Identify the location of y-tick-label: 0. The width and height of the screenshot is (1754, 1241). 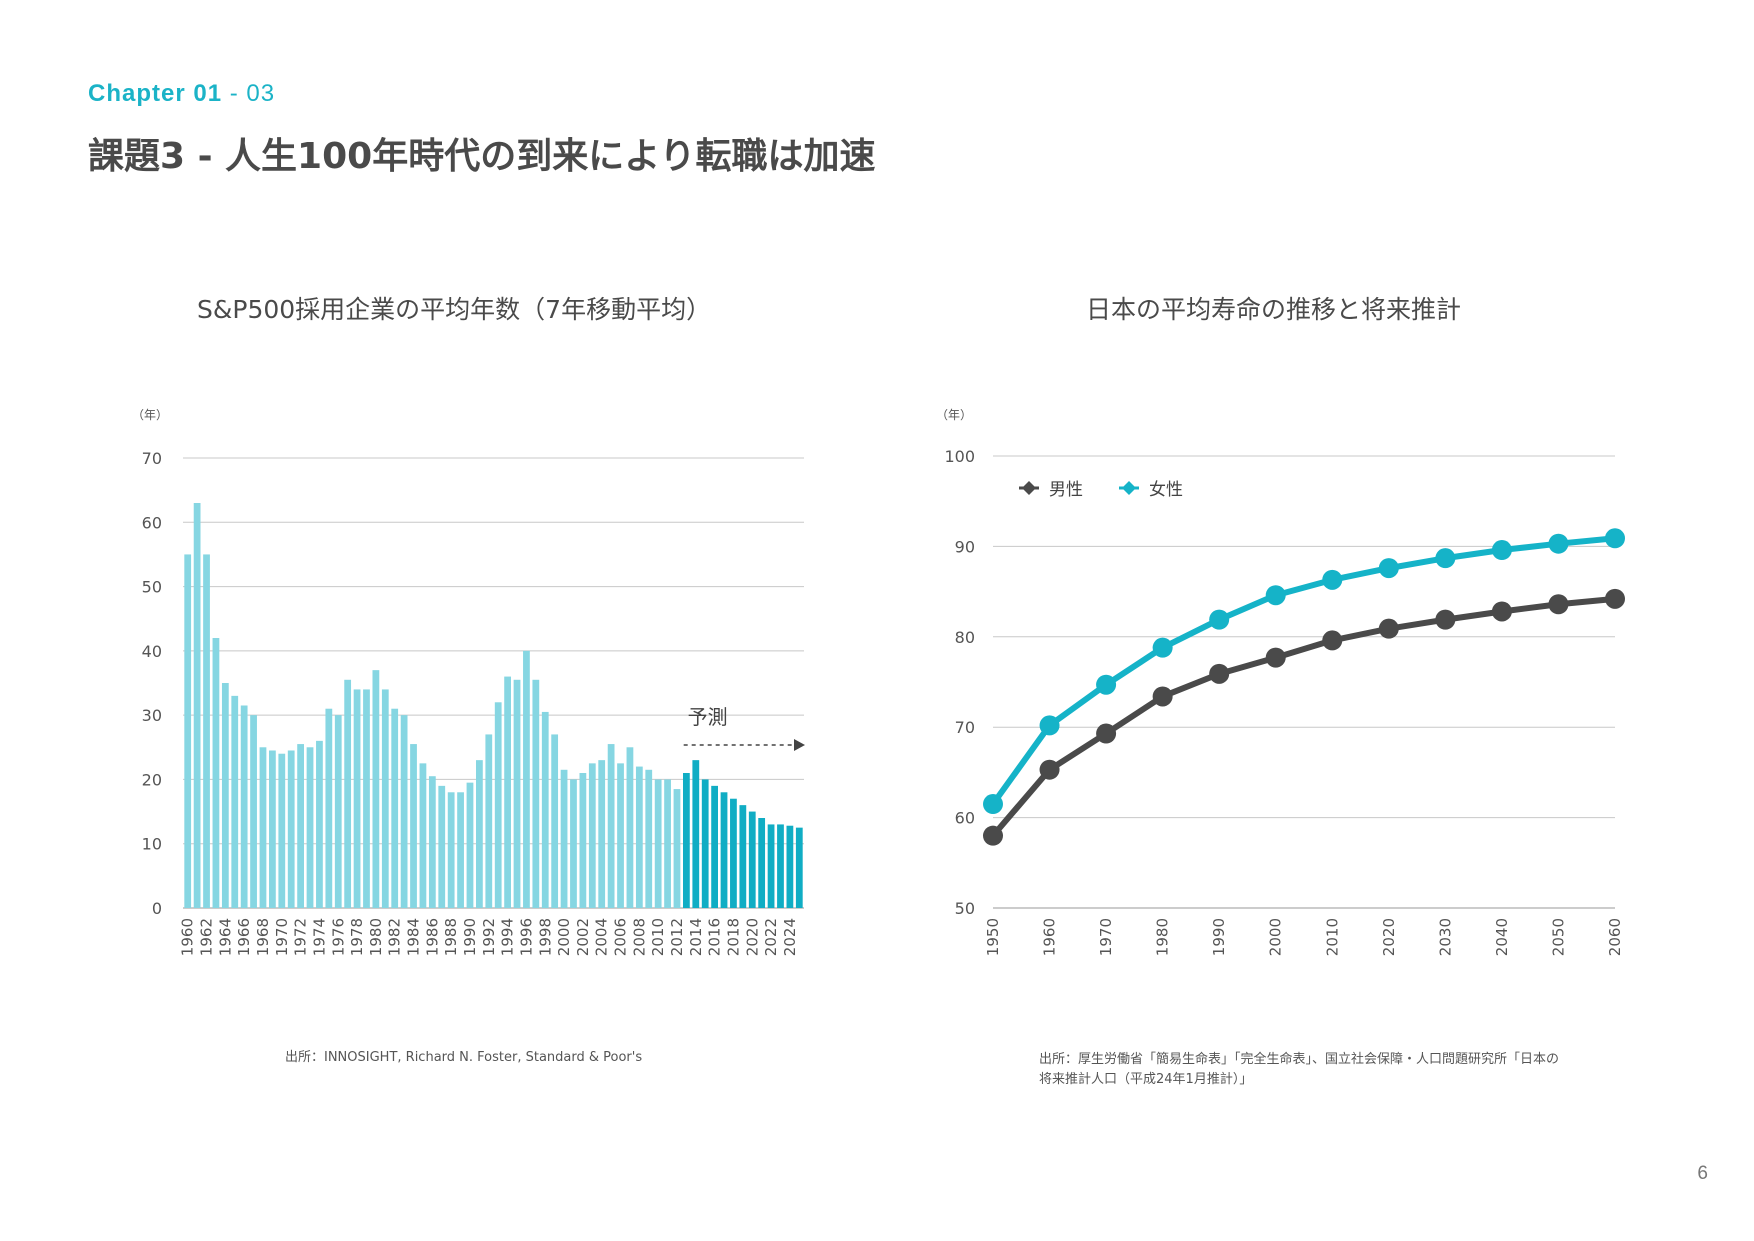
(157, 908).